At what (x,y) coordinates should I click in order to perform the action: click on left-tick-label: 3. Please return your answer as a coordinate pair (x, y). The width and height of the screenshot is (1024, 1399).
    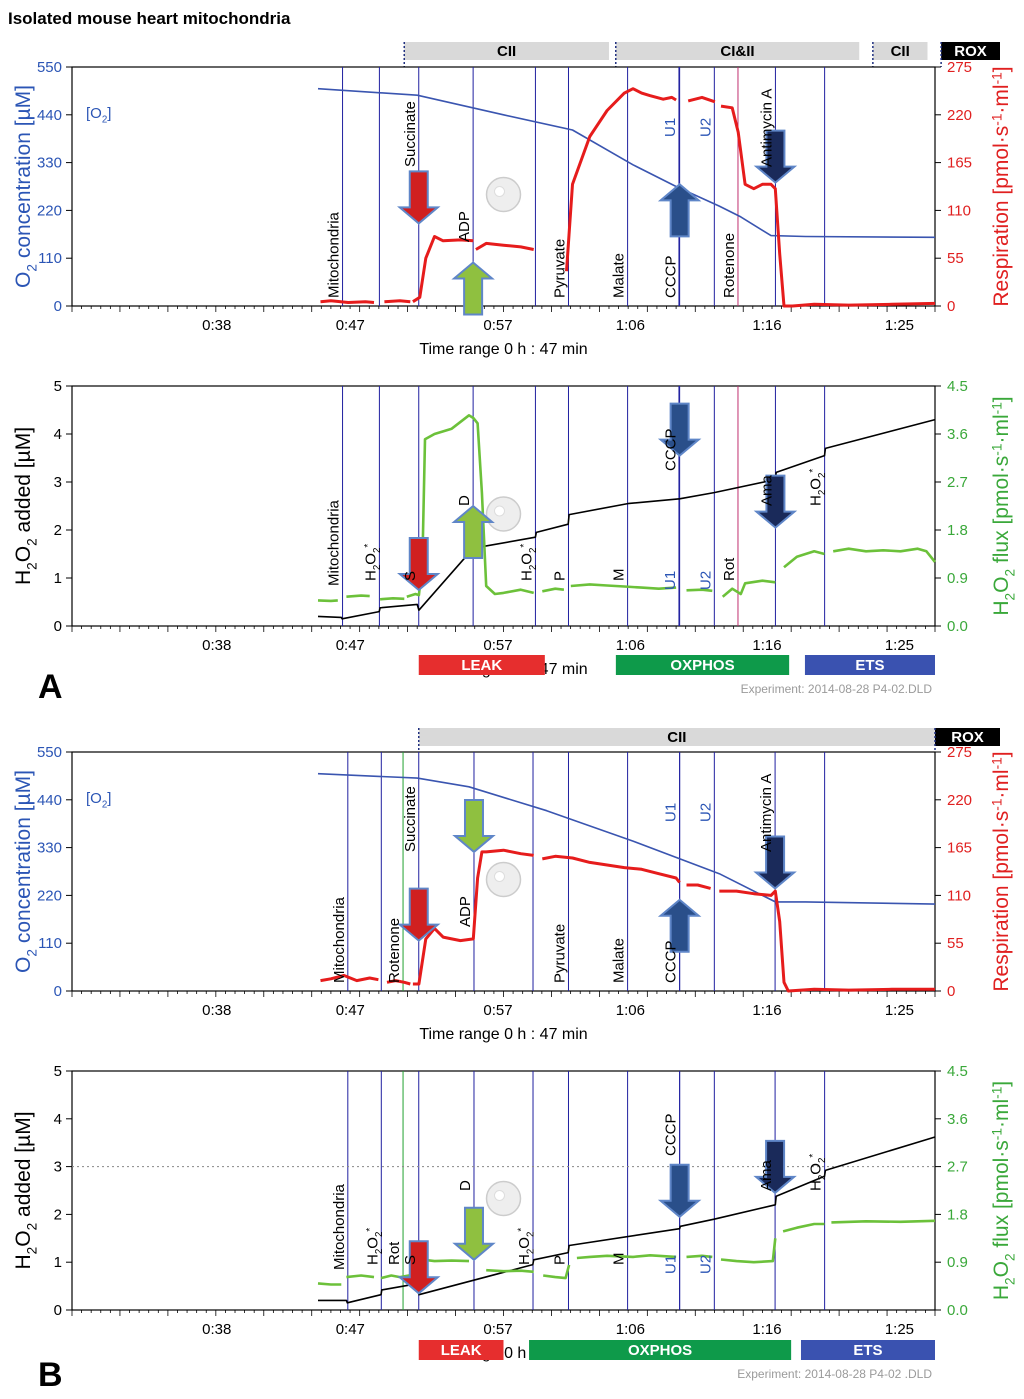
    Looking at the image, I should click on (58, 1167).